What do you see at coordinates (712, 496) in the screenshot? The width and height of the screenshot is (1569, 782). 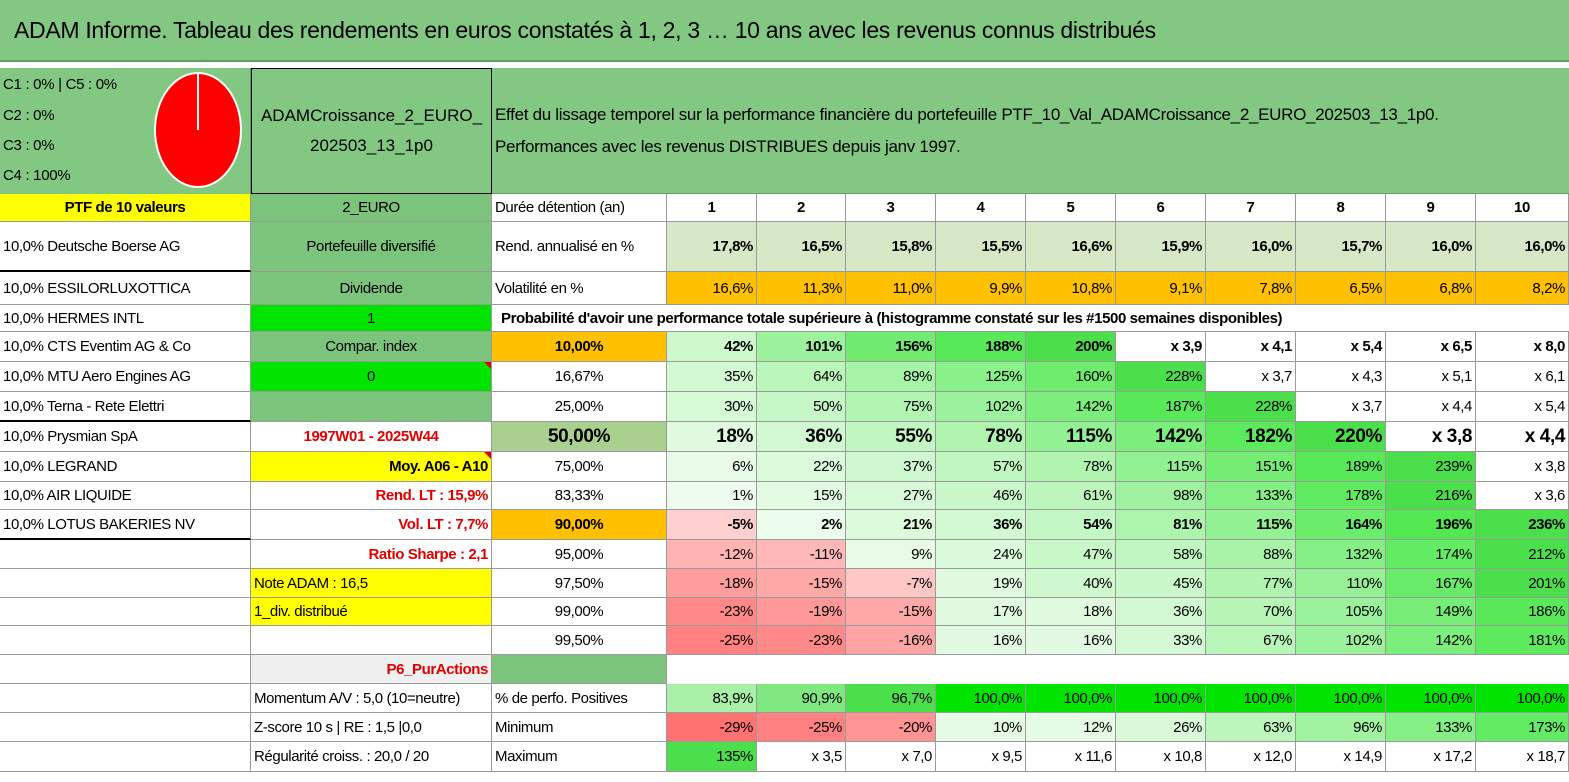 I see `prob-value: 1%` at bounding box center [712, 496].